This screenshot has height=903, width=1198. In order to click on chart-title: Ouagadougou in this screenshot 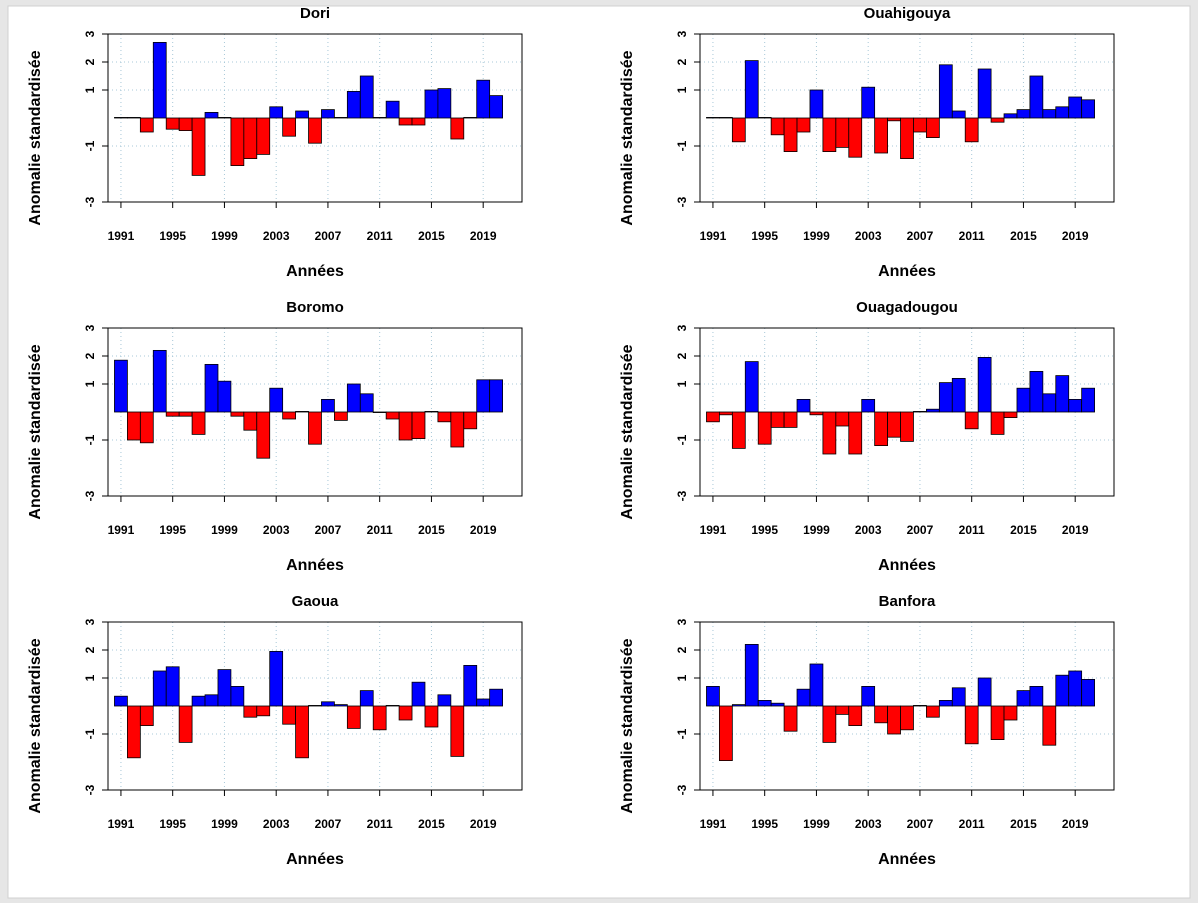, I will do `click(907, 307)`.